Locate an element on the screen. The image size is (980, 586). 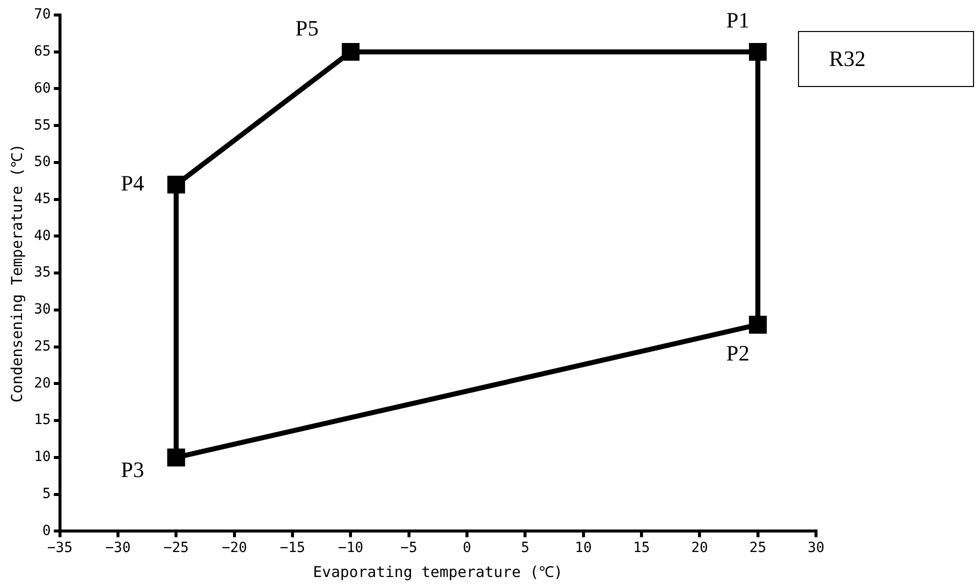
y-tick-label: 0 is located at coordinates (46, 530).